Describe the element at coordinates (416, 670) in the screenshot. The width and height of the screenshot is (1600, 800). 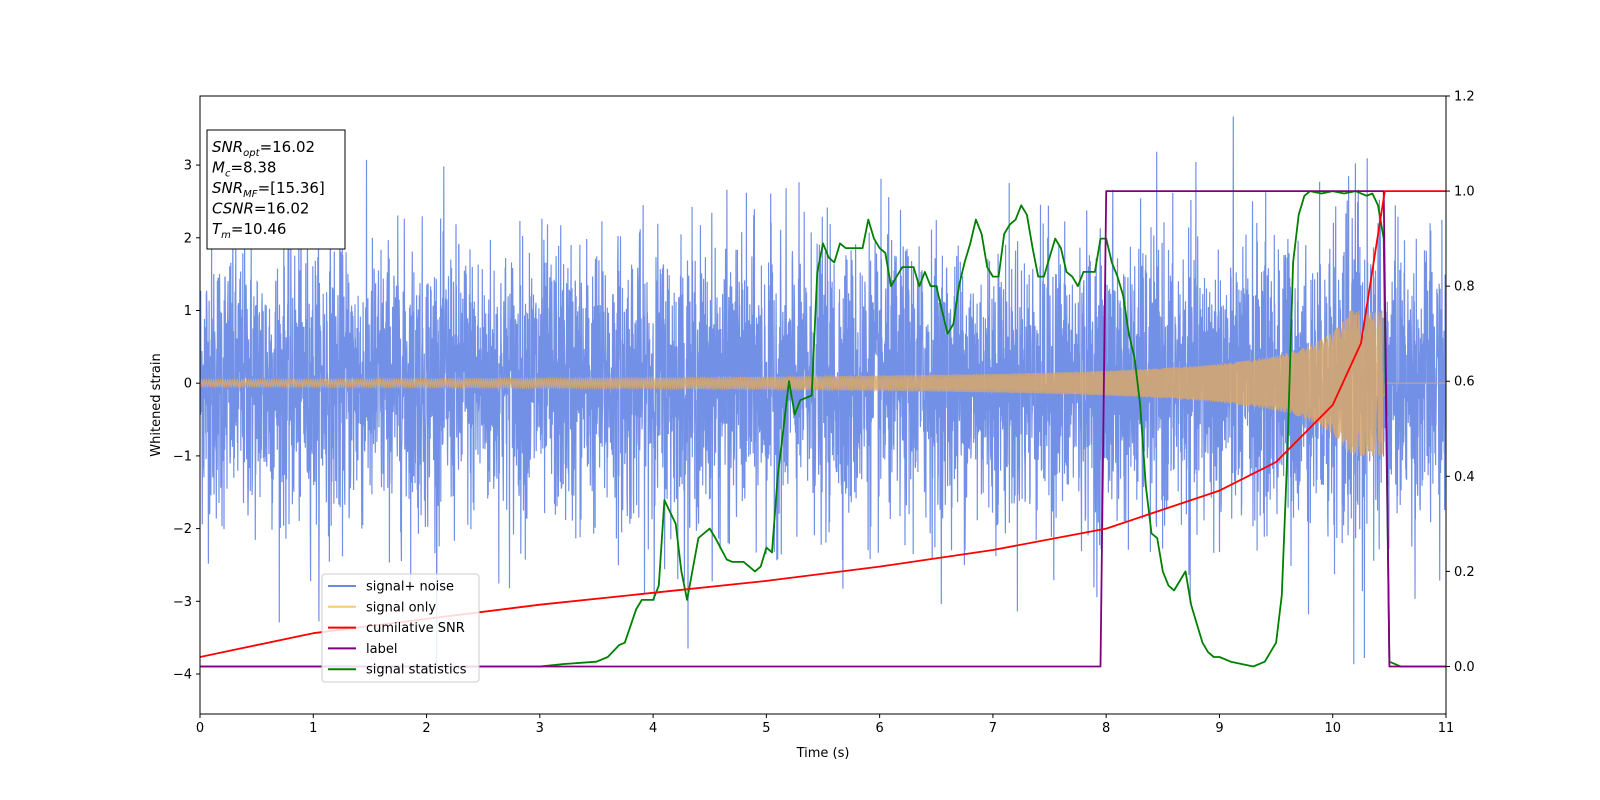
I see `legend-label: signal statistics` at that location.